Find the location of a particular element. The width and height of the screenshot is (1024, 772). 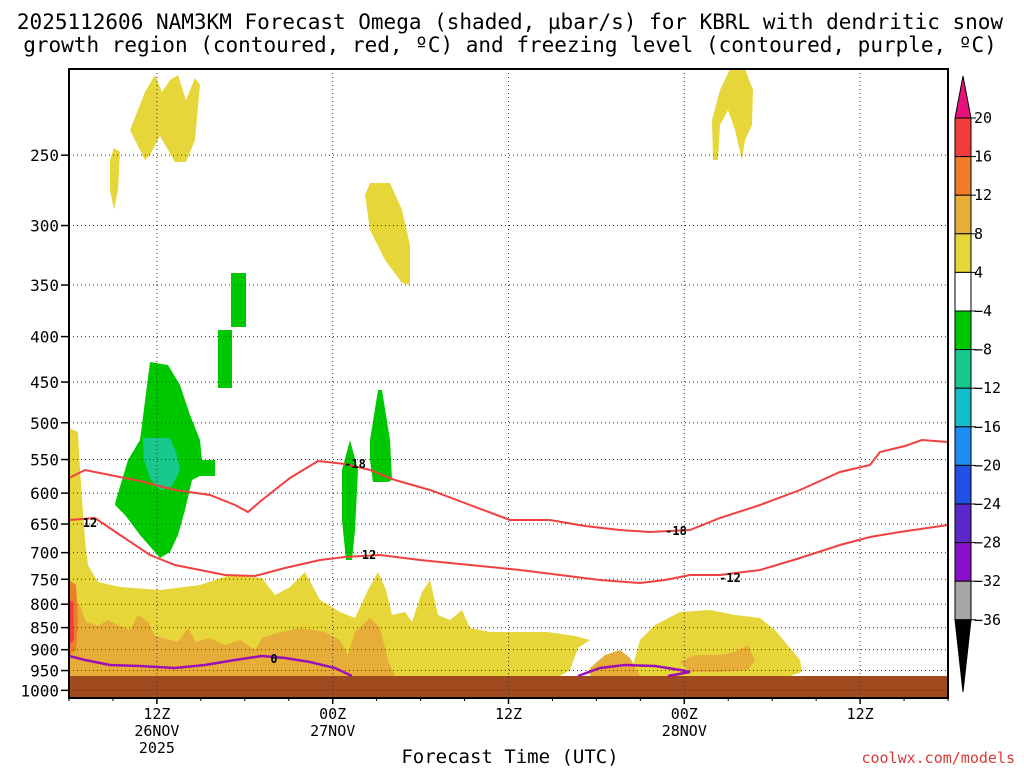

x-tick-label: 28NOV is located at coordinates (684, 731).